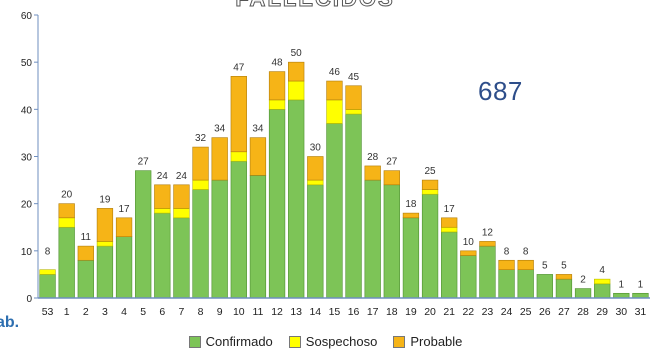  What do you see at coordinates (436, 341) in the screenshot?
I see `legend-label-probable: Probable` at bounding box center [436, 341].